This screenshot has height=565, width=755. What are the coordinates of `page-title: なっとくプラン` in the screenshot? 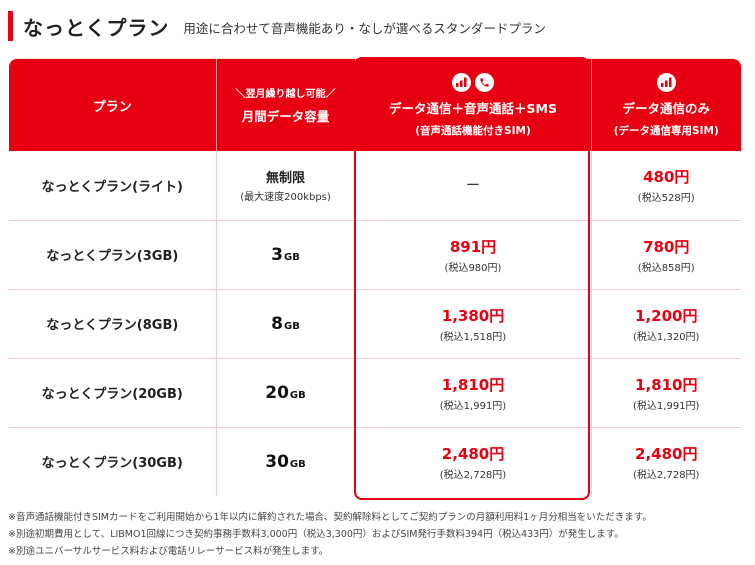 It's located at (96, 27).